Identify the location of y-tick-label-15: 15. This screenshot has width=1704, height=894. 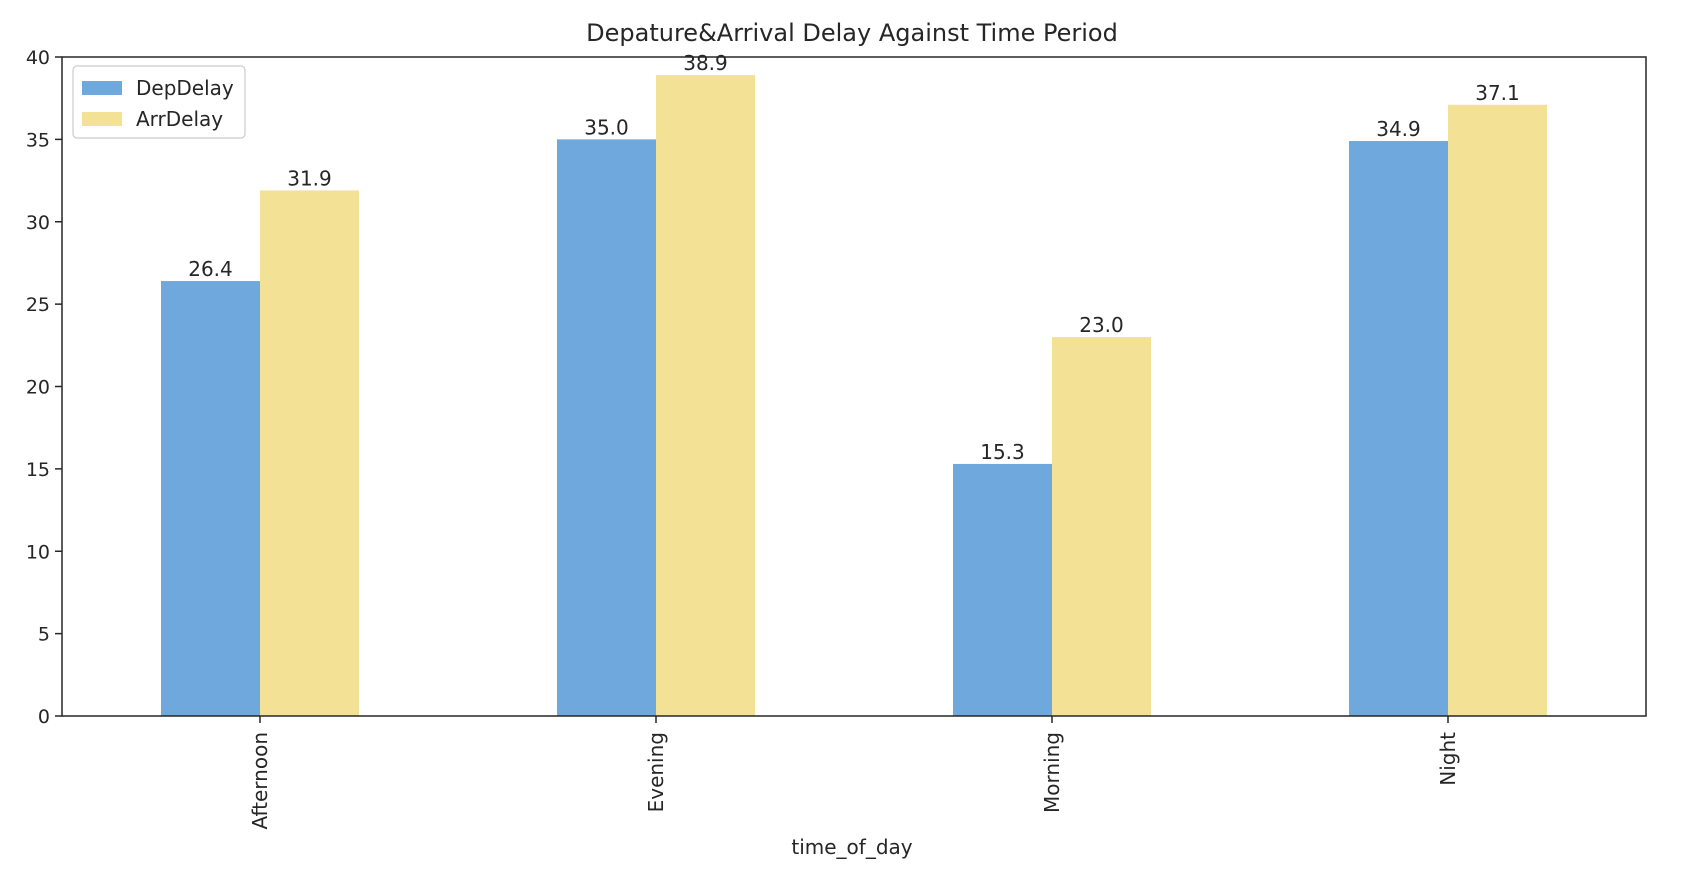
(38, 470).